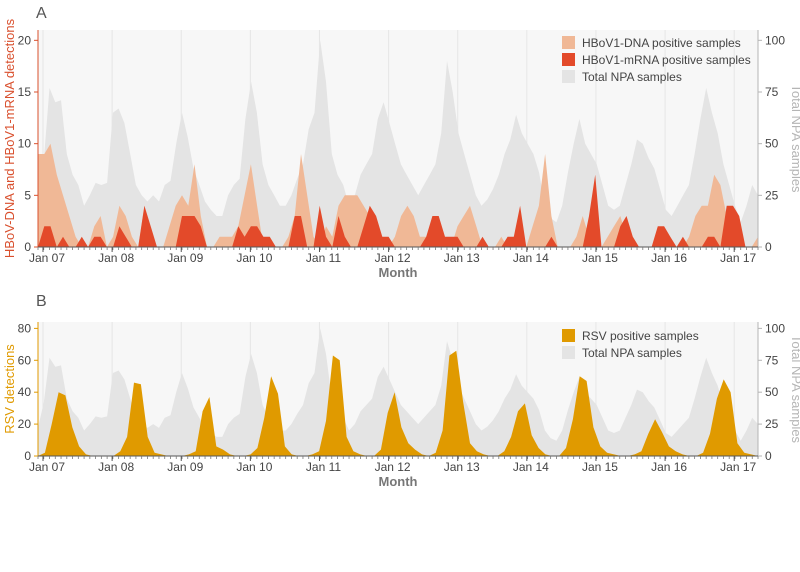 The height and width of the screenshot is (572, 800). What do you see at coordinates (25, 144) in the screenshot?
I see `left-tick-label: 10` at bounding box center [25, 144].